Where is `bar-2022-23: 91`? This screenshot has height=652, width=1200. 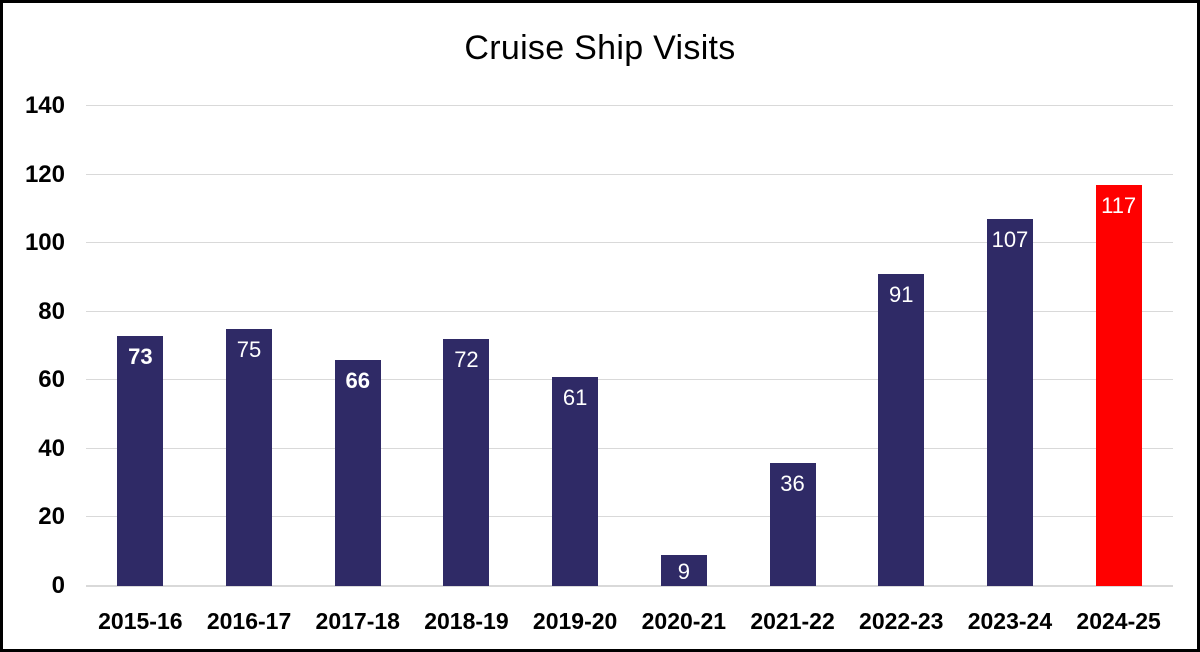 bar-2022-23: 91 is located at coordinates (901, 430).